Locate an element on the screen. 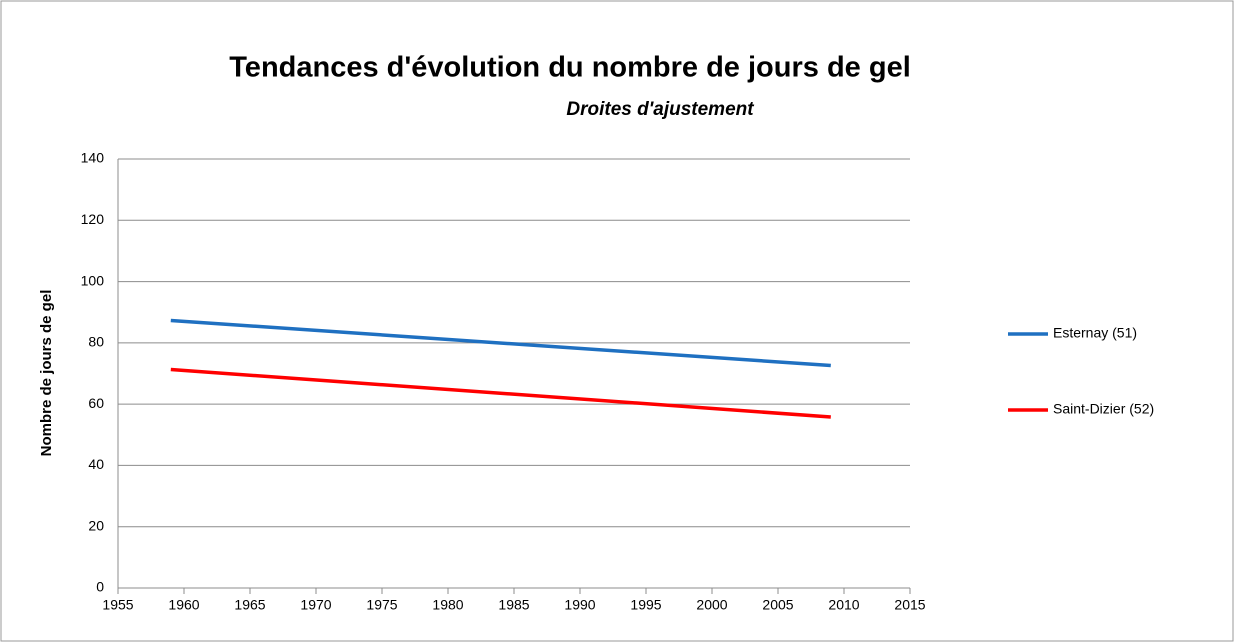 The image size is (1234, 642). y-tick-label: 60 is located at coordinates (96, 403).